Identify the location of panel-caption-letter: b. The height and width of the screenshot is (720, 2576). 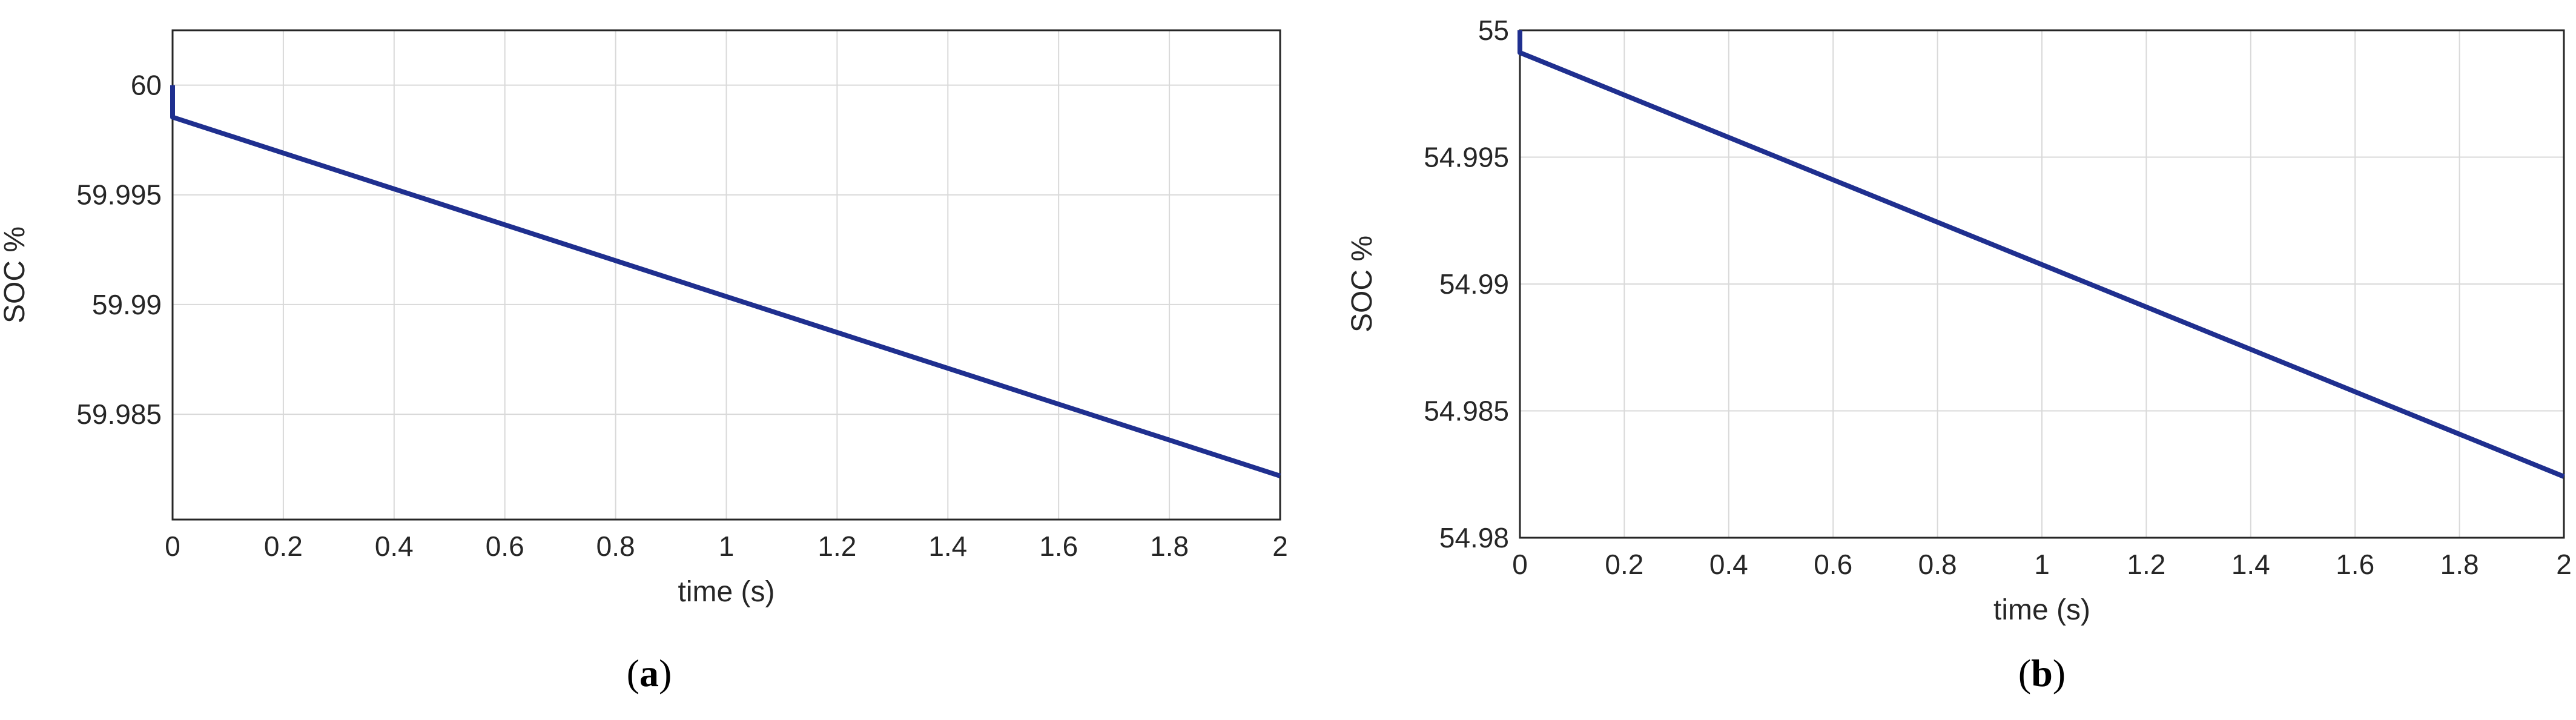
(2042, 673).